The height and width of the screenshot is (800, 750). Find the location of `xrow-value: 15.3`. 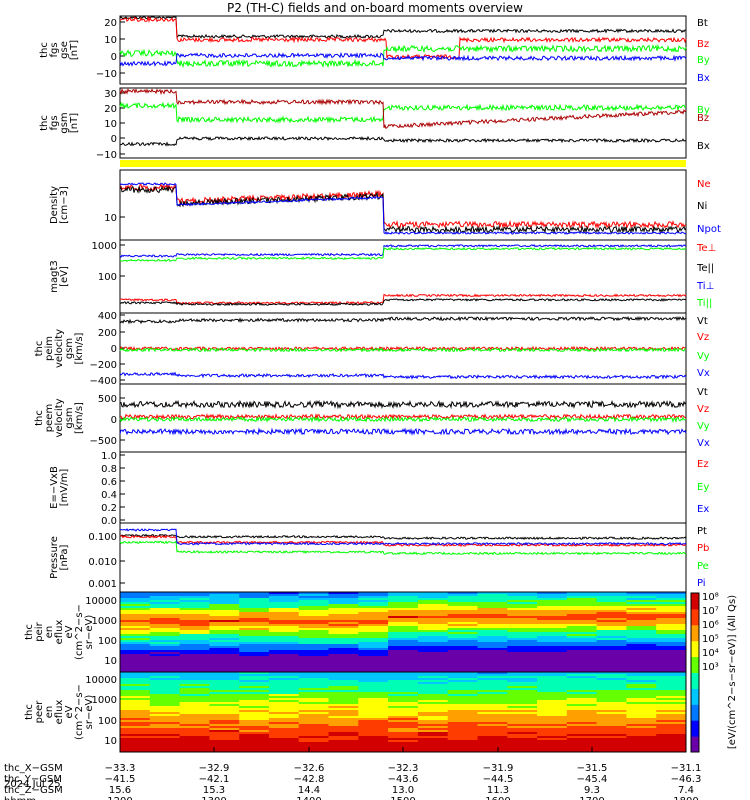

xrow-value: 15.3 is located at coordinates (214, 790).